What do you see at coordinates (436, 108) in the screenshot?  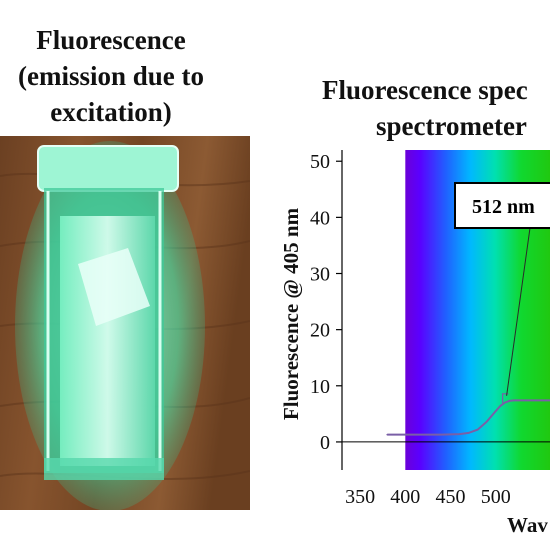 I see `chart-title: Fluorescence spec spectrometer` at bounding box center [436, 108].